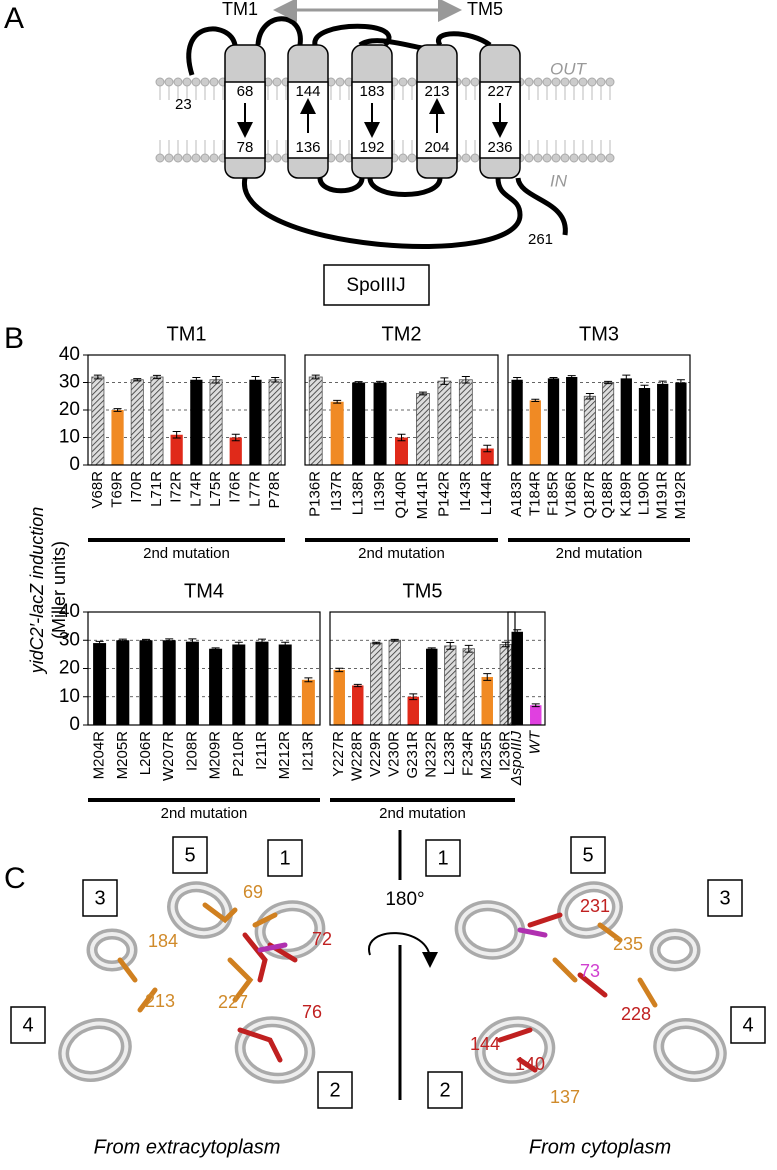 Image resolution: width=777 pixels, height=1170 pixels. Describe the element at coordinates (97, 490) in the screenshot. I see `x-tick-label: V68R` at that location.